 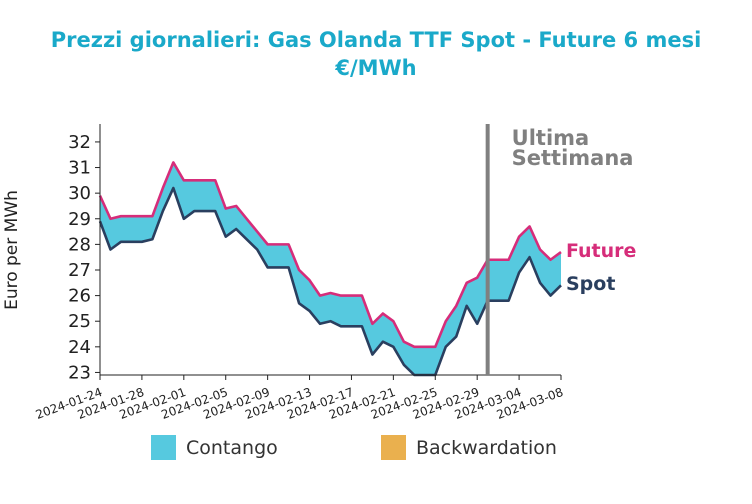 What do you see at coordinates (79, 244) in the screenshot?
I see `y-tick-label: 28` at bounding box center [79, 244].